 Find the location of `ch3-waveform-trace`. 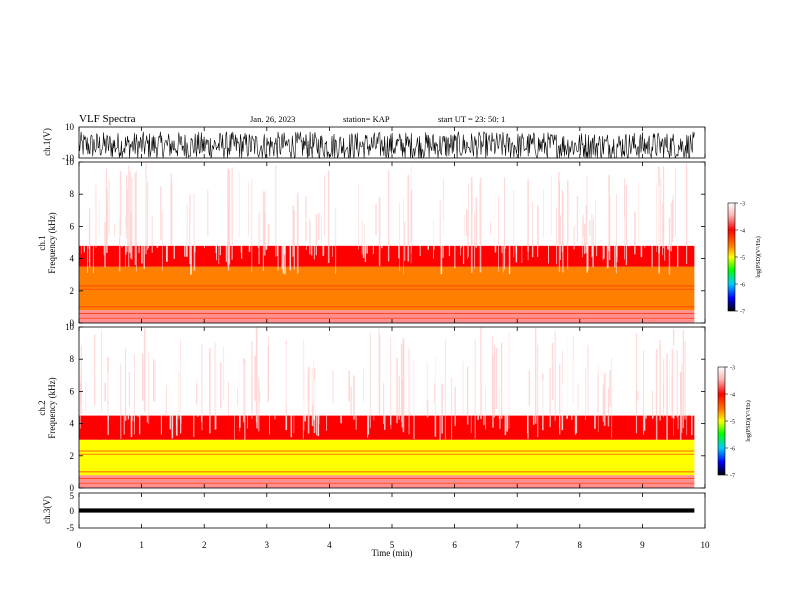

ch3-waveform-trace is located at coordinates (387, 510).